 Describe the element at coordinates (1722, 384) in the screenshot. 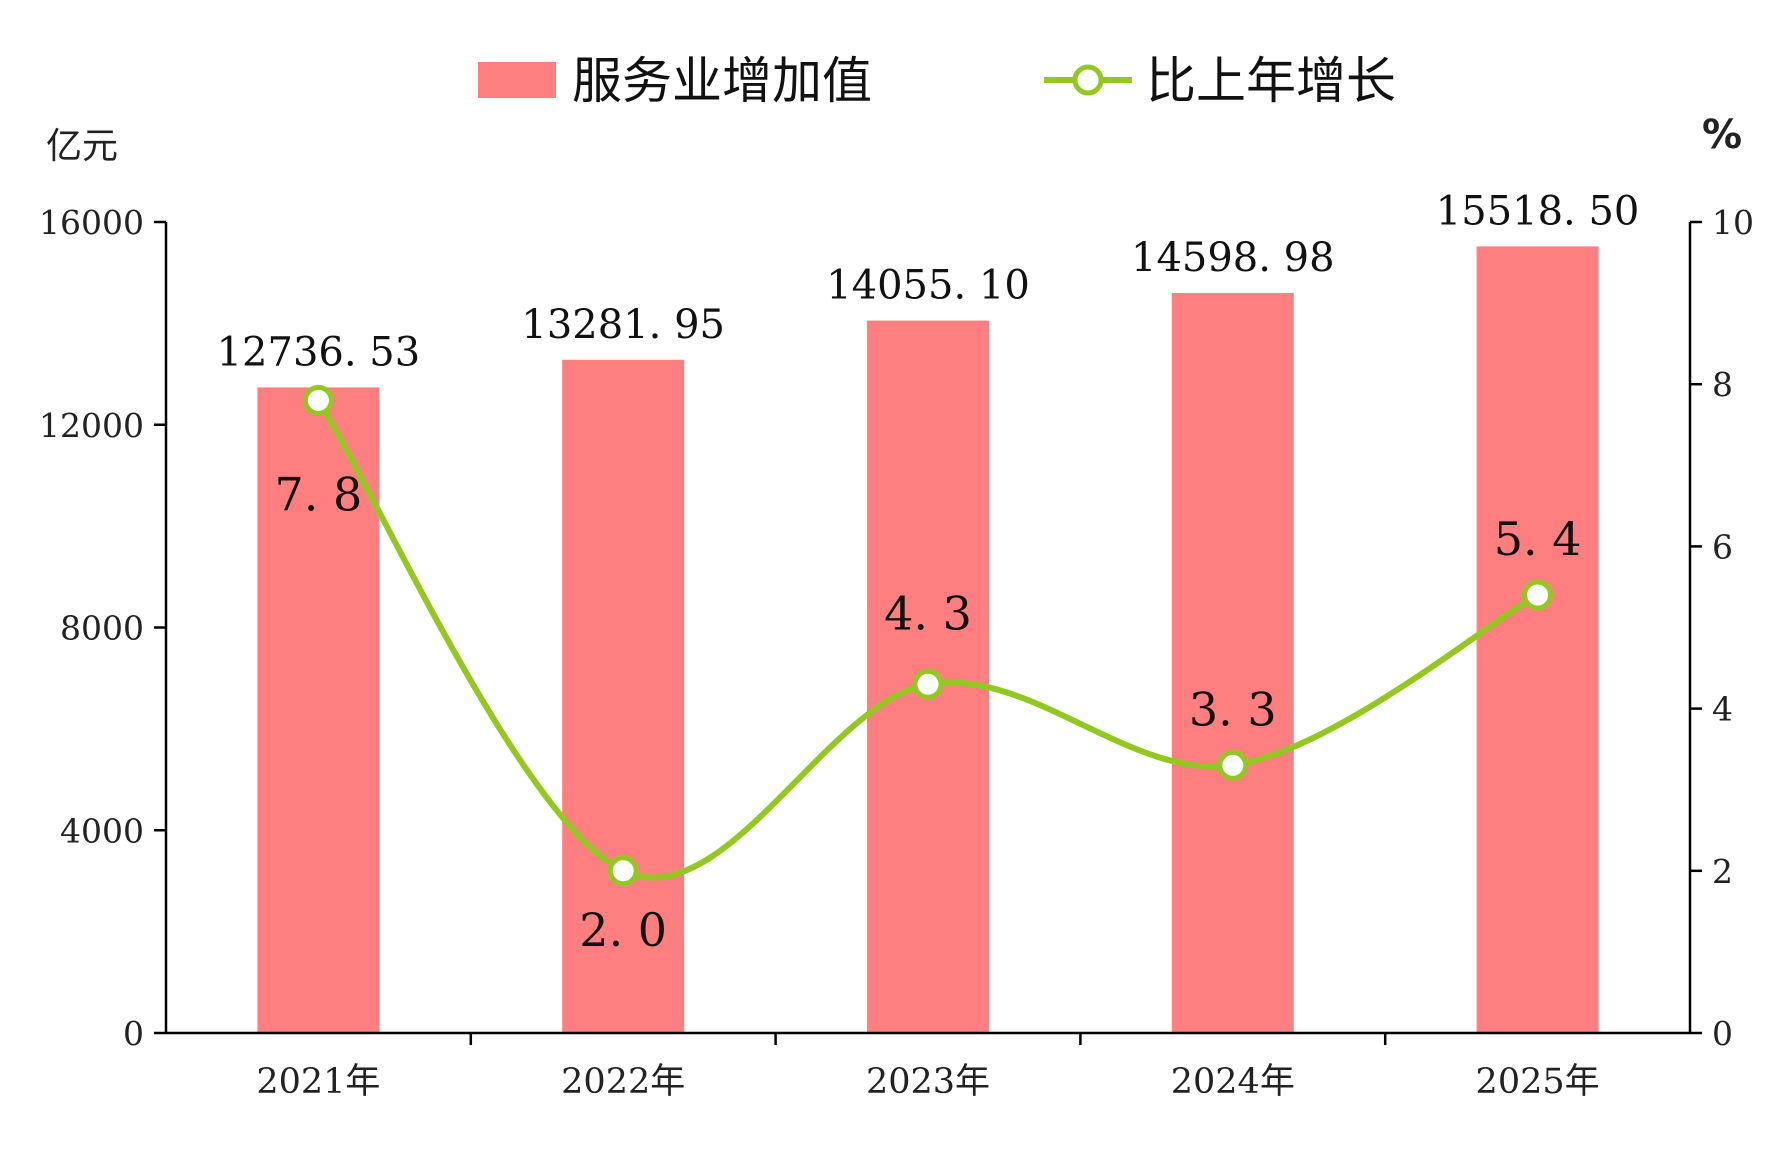

I see `y-right-tick-label: 8` at that location.